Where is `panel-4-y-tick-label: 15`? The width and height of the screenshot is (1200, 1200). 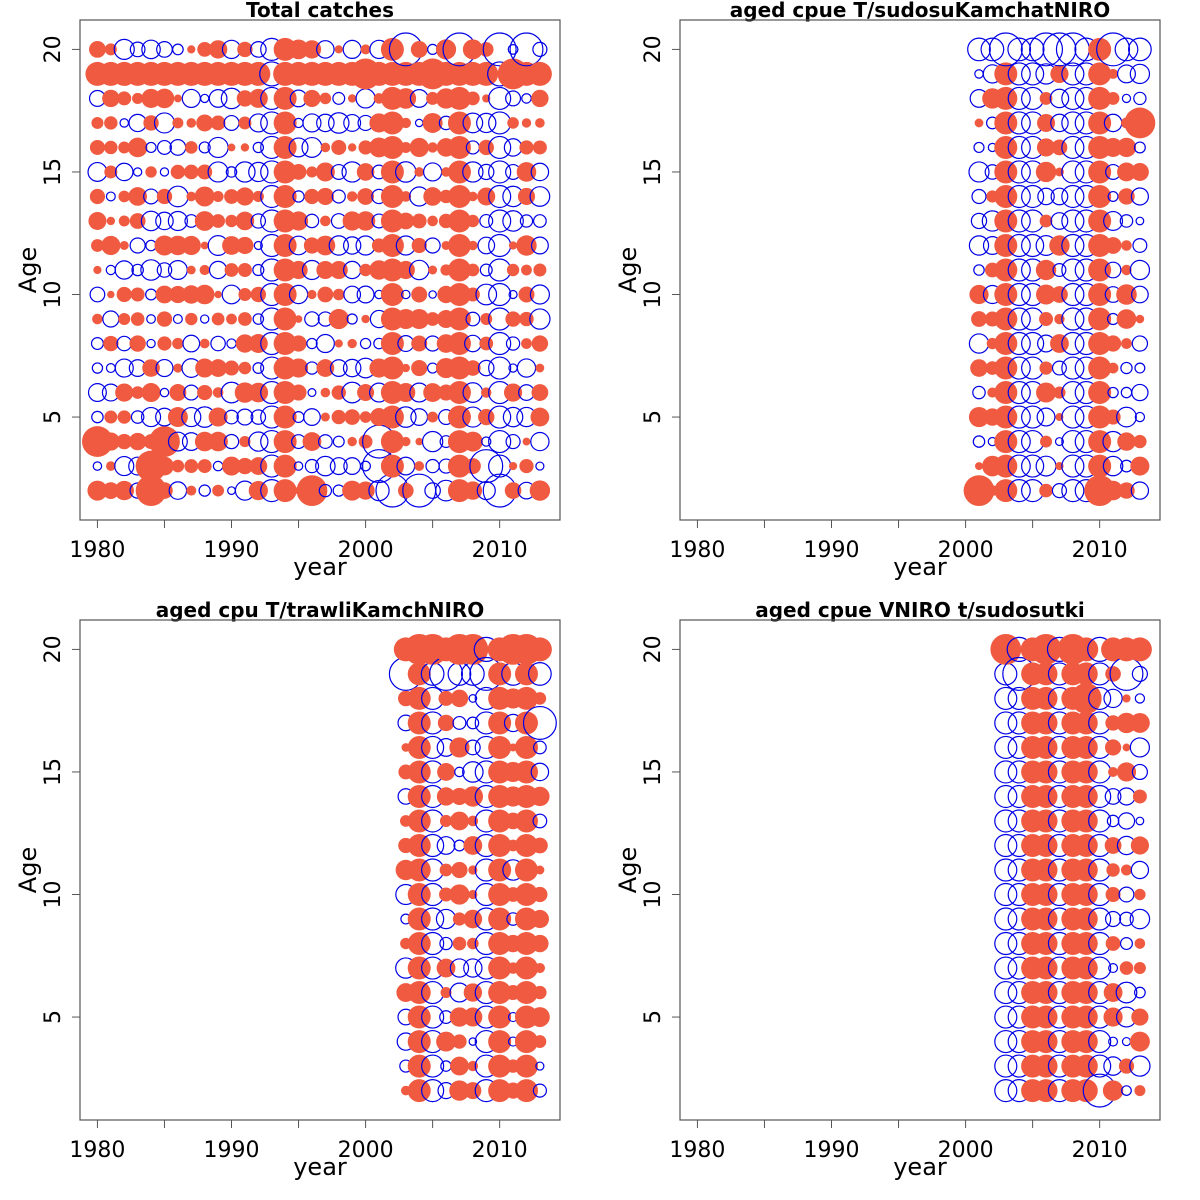 panel-4-y-tick-label: 15 is located at coordinates (653, 772).